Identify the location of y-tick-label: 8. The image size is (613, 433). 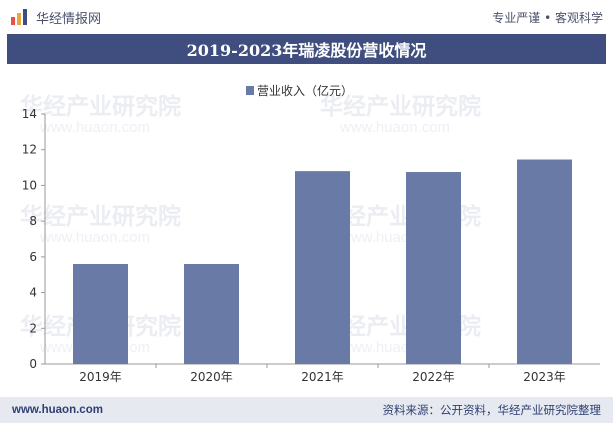
(33, 221).